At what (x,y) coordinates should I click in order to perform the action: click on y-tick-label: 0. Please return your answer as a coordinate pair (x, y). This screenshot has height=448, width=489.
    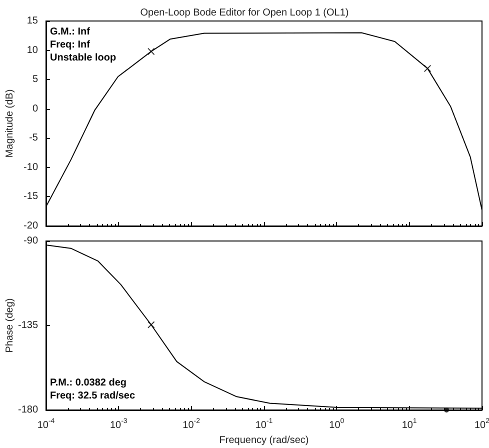
    Looking at the image, I should click on (35, 108).